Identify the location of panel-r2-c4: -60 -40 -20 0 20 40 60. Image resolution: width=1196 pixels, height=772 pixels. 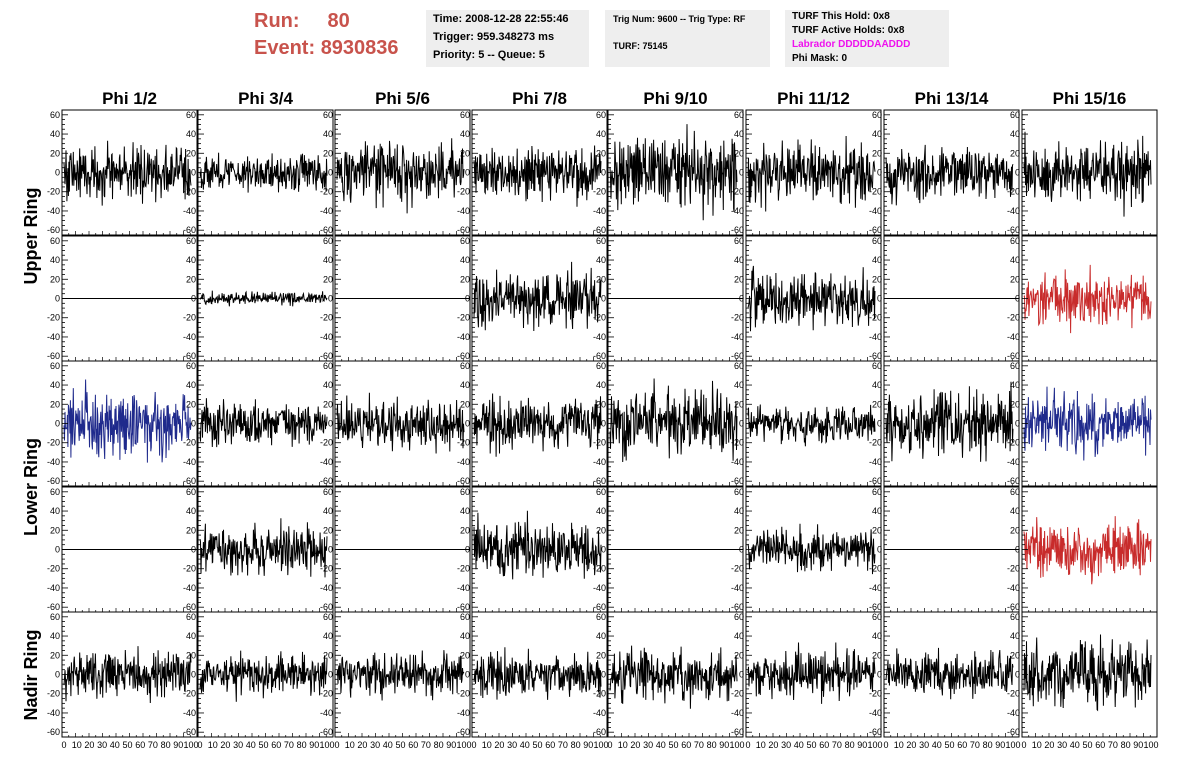
(532, 298).